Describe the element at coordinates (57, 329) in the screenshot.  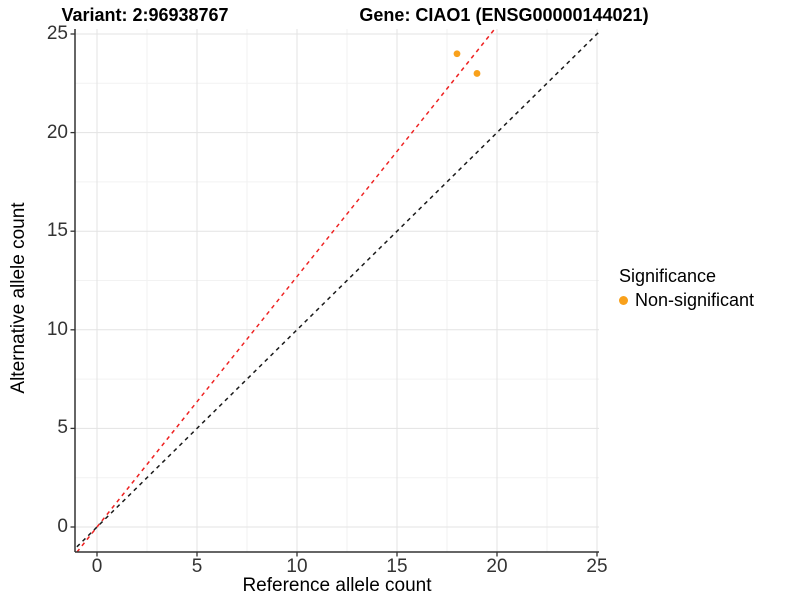
I see `y-tick-label: 10` at that location.